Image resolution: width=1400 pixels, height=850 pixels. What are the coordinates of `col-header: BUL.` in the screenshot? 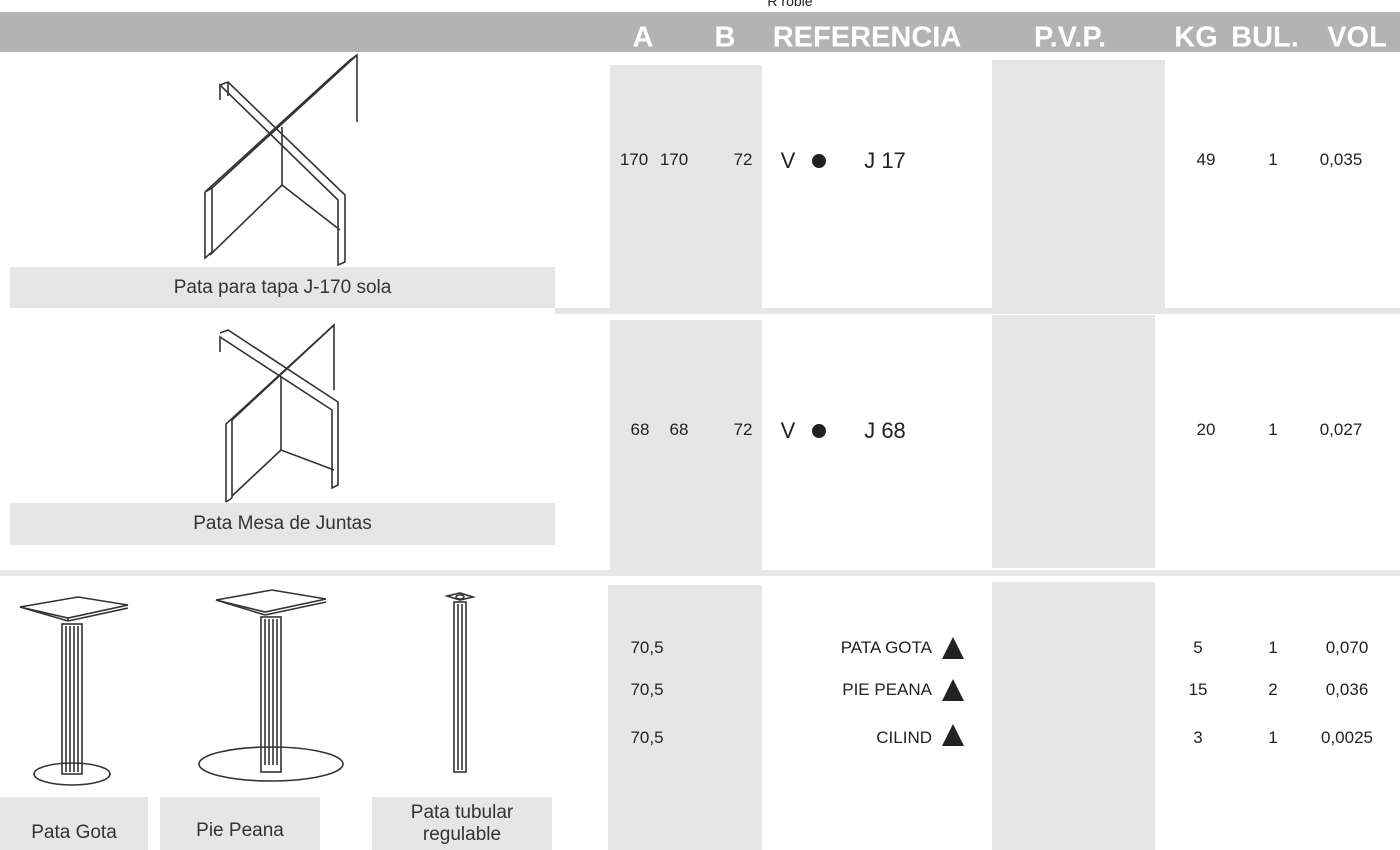 It's located at (1265, 37).